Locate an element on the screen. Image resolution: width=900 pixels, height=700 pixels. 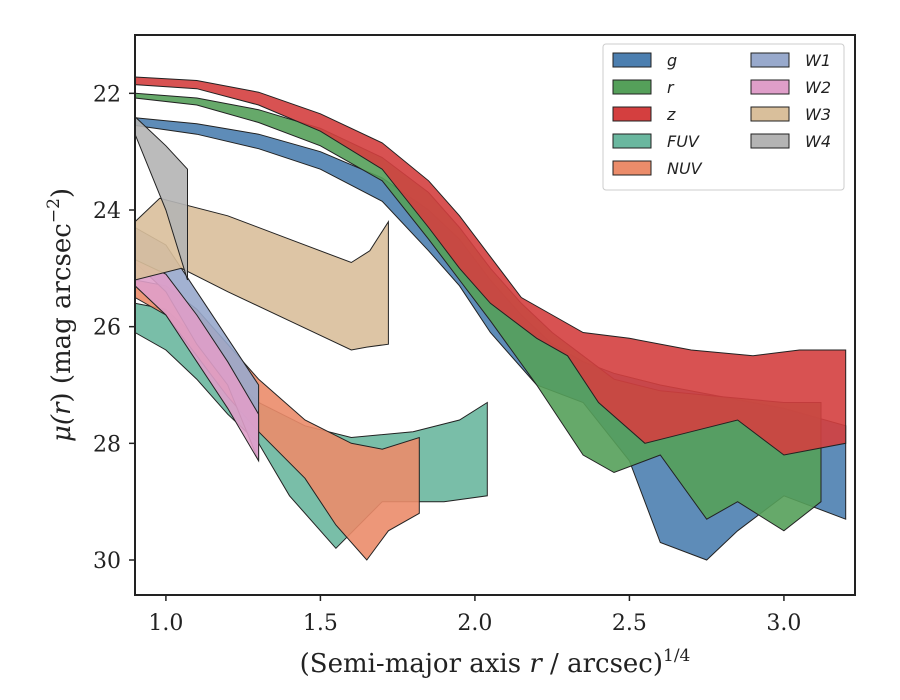
x-axis: 1.0 1.5 2.0 2.5 3.0 is located at coordinates (474, 615).